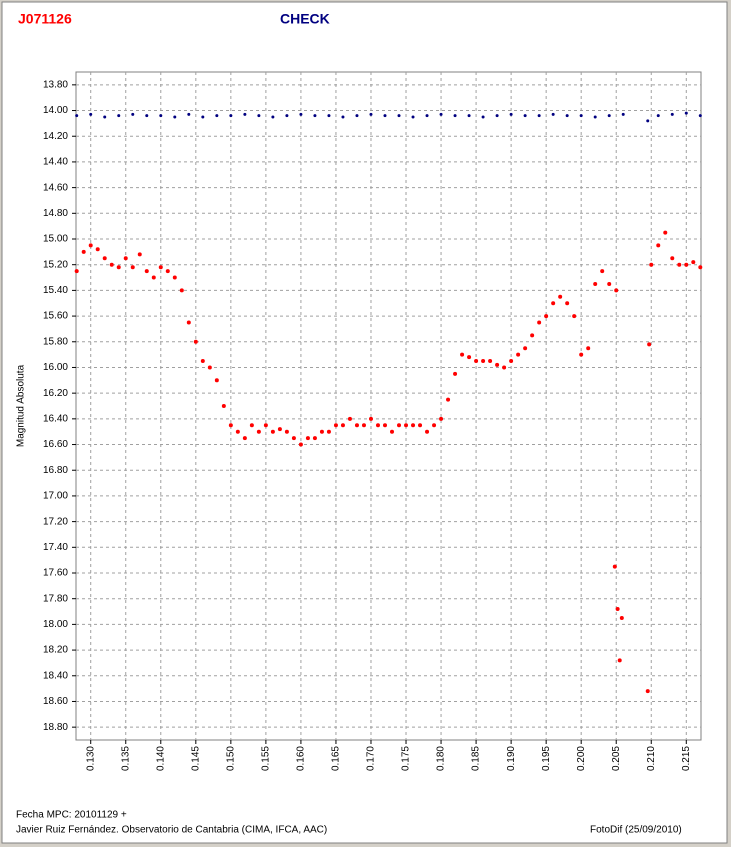 This screenshot has height=847, width=731. Describe the element at coordinates (55, 573) in the screenshot. I see `y-tick-label: 17.60` at that location.